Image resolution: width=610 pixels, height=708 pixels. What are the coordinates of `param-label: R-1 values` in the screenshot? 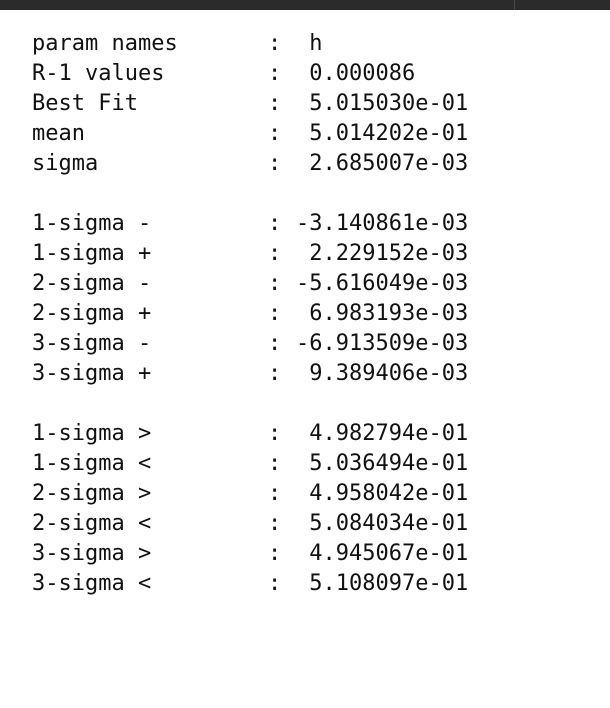 It's located at (98, 73).